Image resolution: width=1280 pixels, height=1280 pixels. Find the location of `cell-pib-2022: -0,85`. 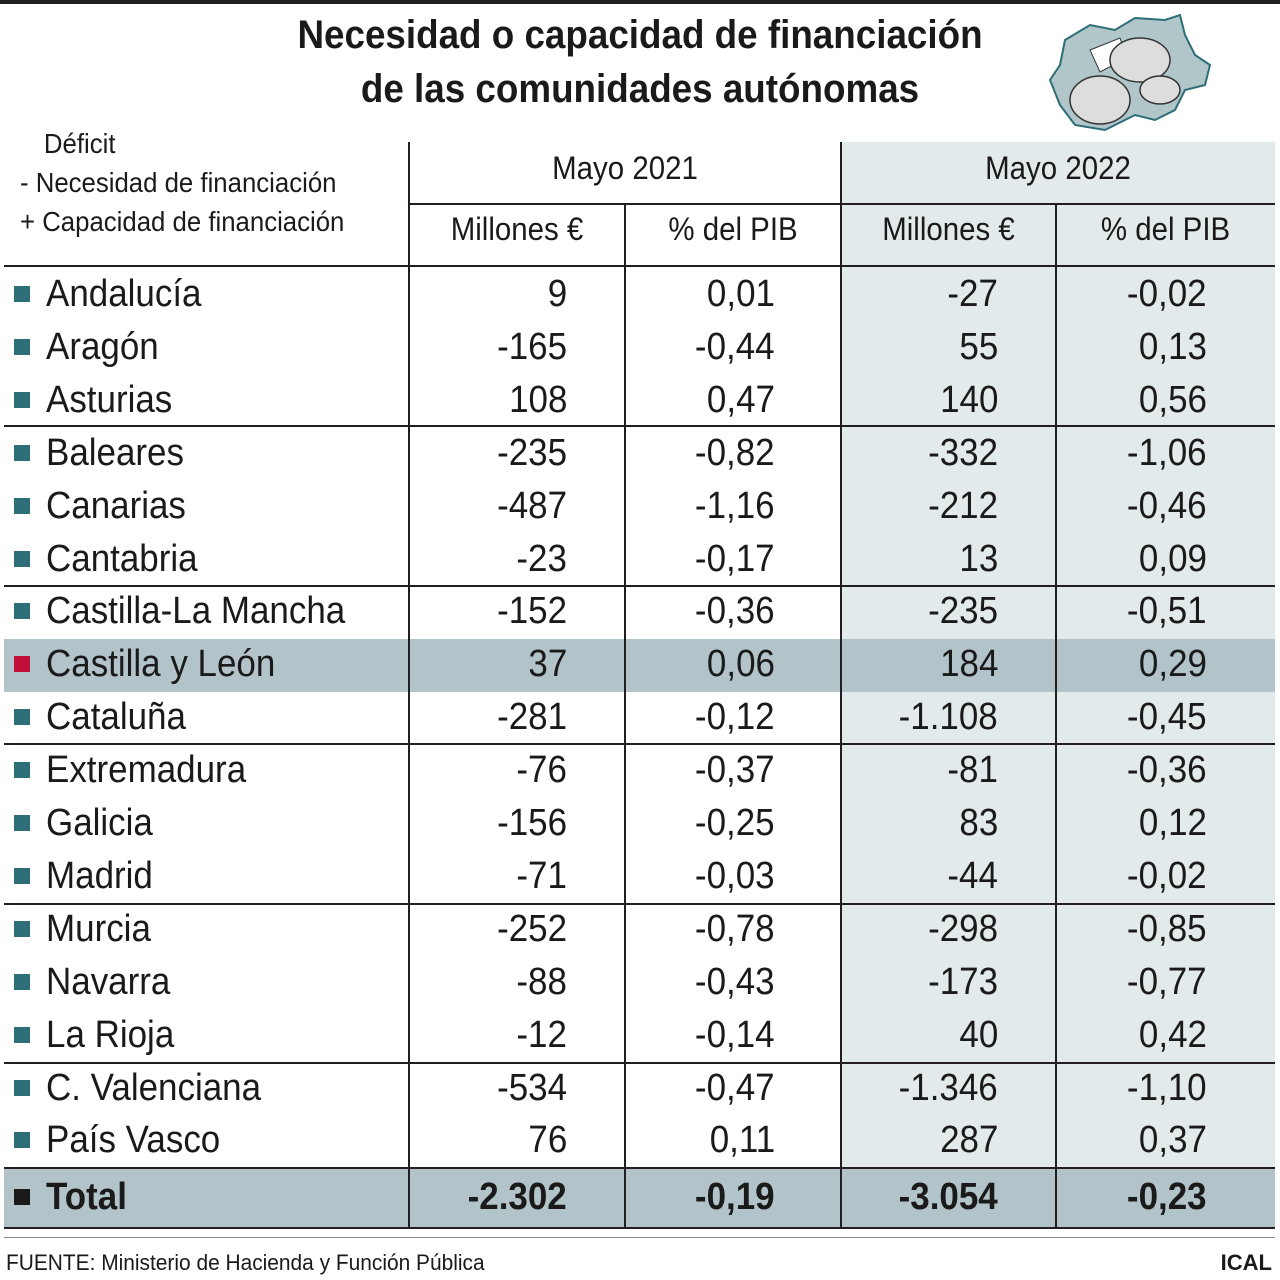

cell-pib-2022: -0,85 is located at coordinates (1167, 928).